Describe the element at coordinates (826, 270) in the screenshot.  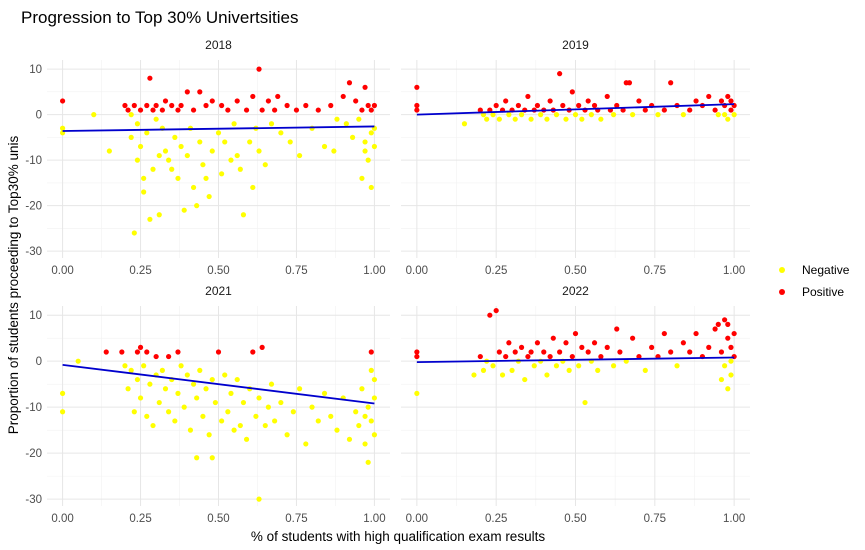
I see `legend-label: Negative` at that location.